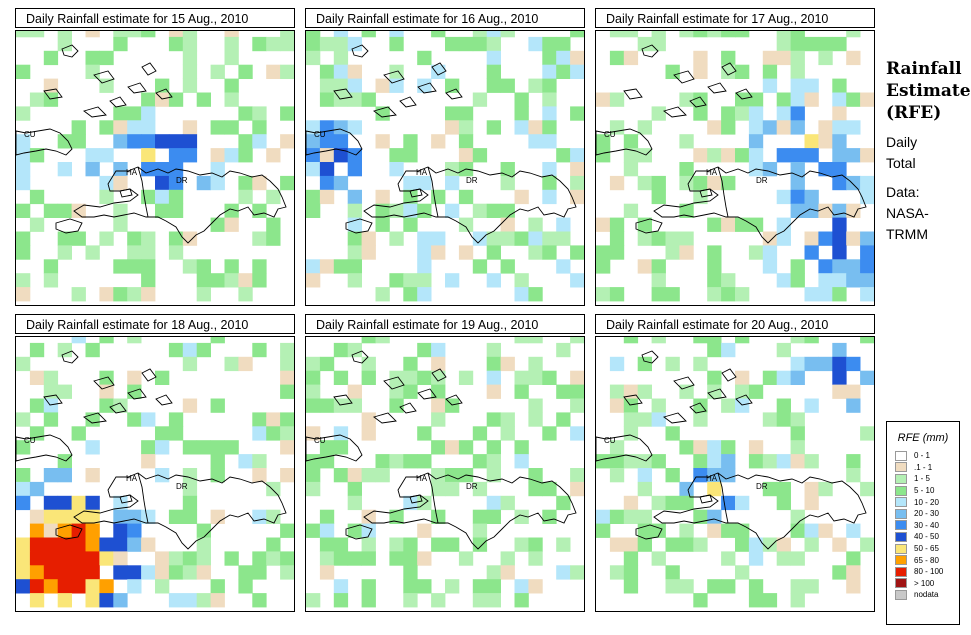 This screenshot has width=971, height=635. Describe the element at coordinates (927, 549) in the screenshot. I see `legend-item: 50 - 65` at that location.